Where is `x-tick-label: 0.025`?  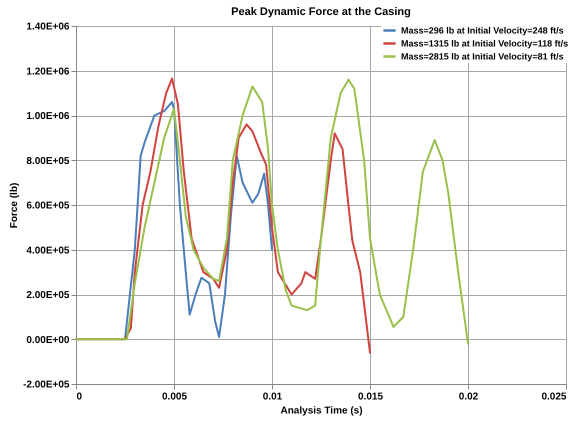
x-tick-label: 0.025 is located at coordinates (554, 397).